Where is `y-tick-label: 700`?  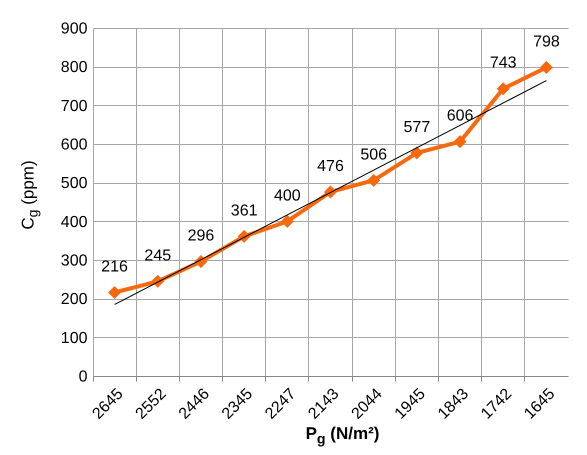 y-tick-label: 700 is located at coordinates (74, 106).